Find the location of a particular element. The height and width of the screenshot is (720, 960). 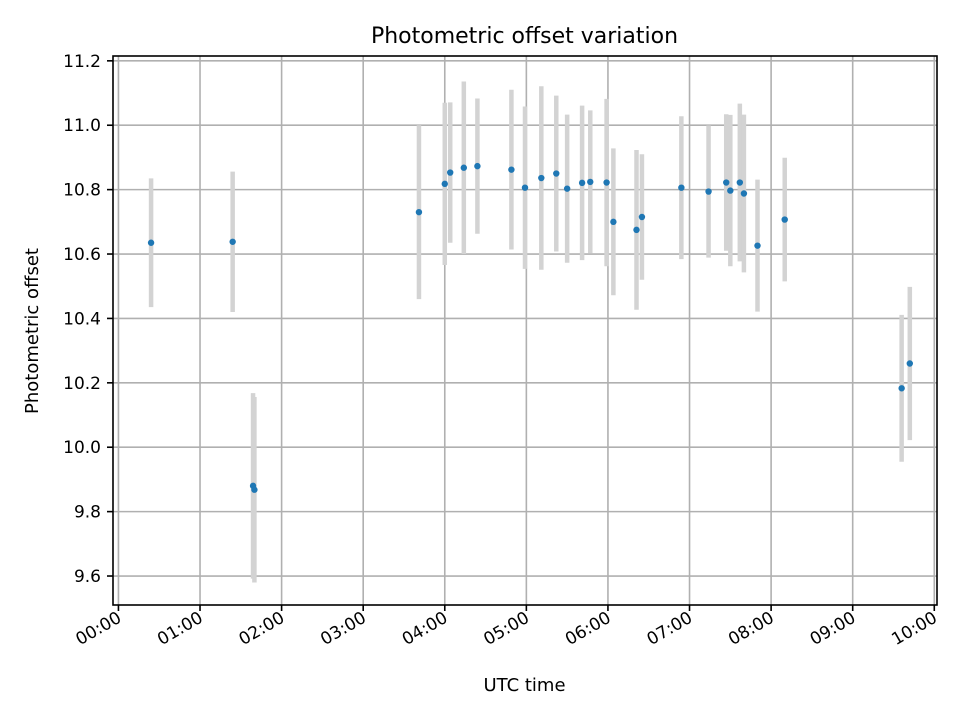

x-tick-label: 00:00 is located at coordinates (99, 629).